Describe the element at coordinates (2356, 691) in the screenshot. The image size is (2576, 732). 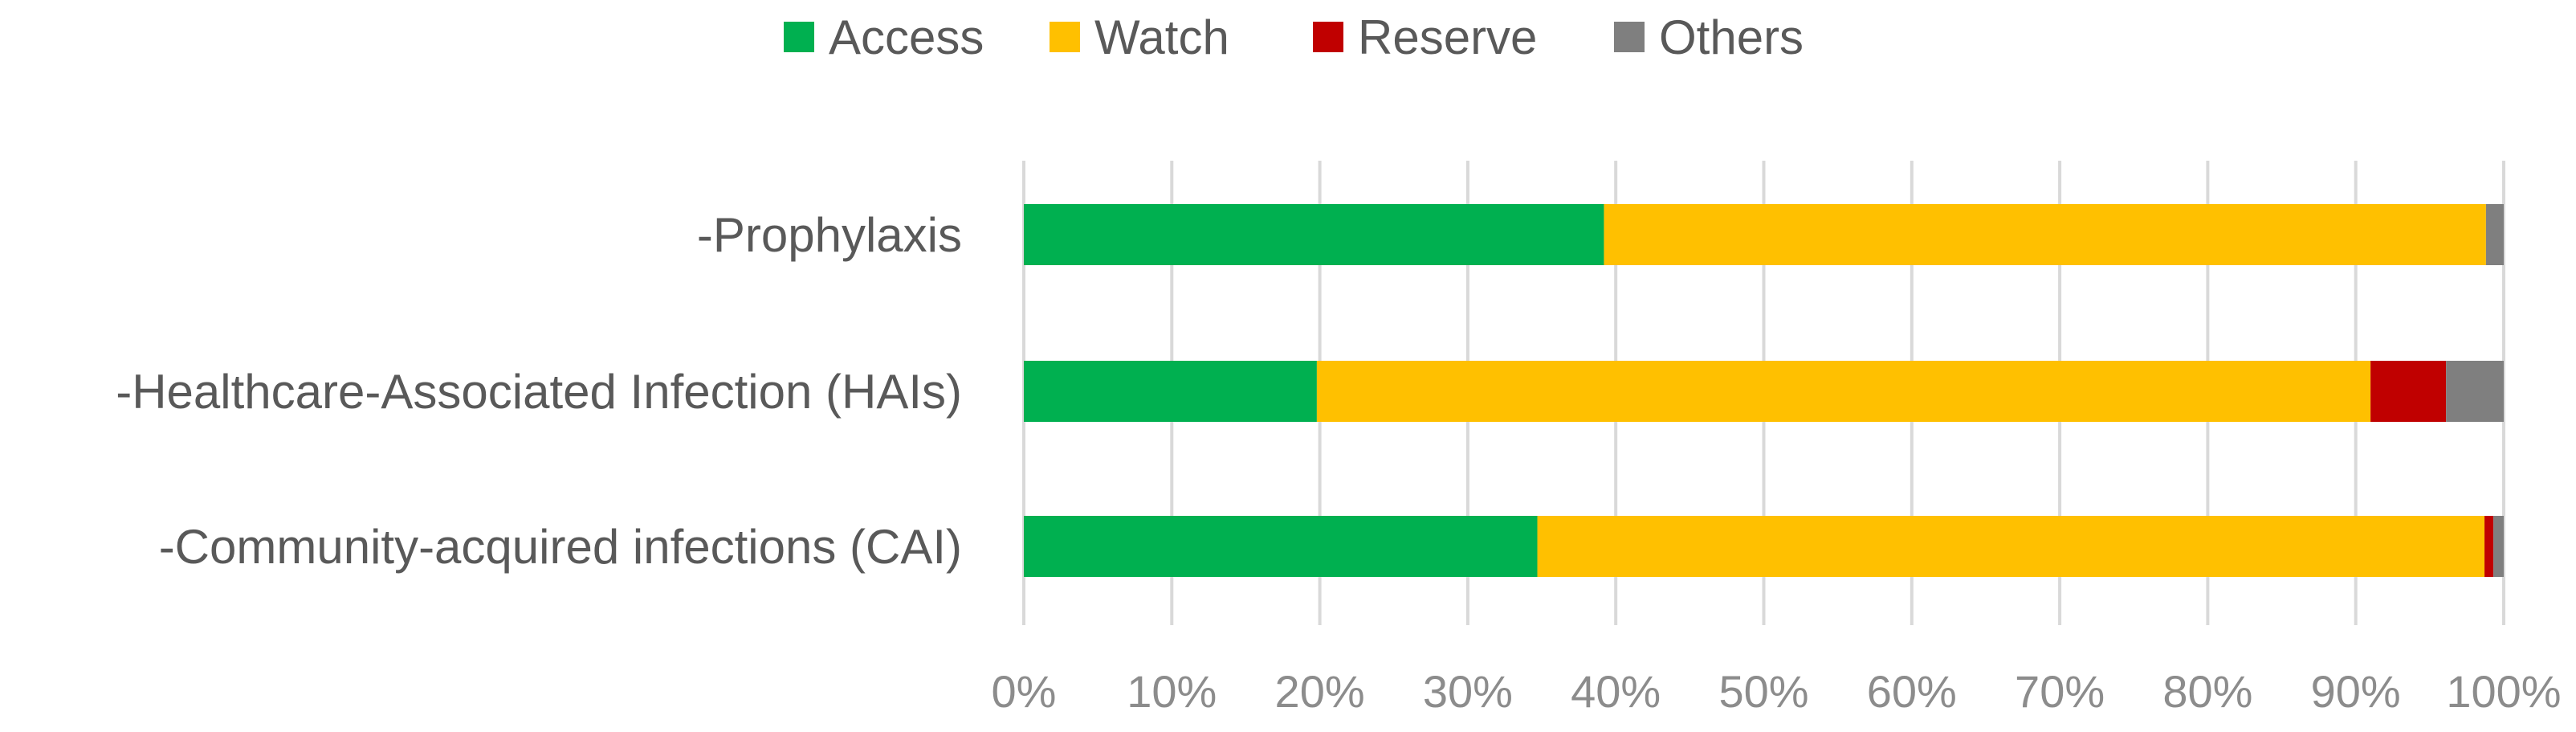
I see `x-tick-label: 90%` at that location.